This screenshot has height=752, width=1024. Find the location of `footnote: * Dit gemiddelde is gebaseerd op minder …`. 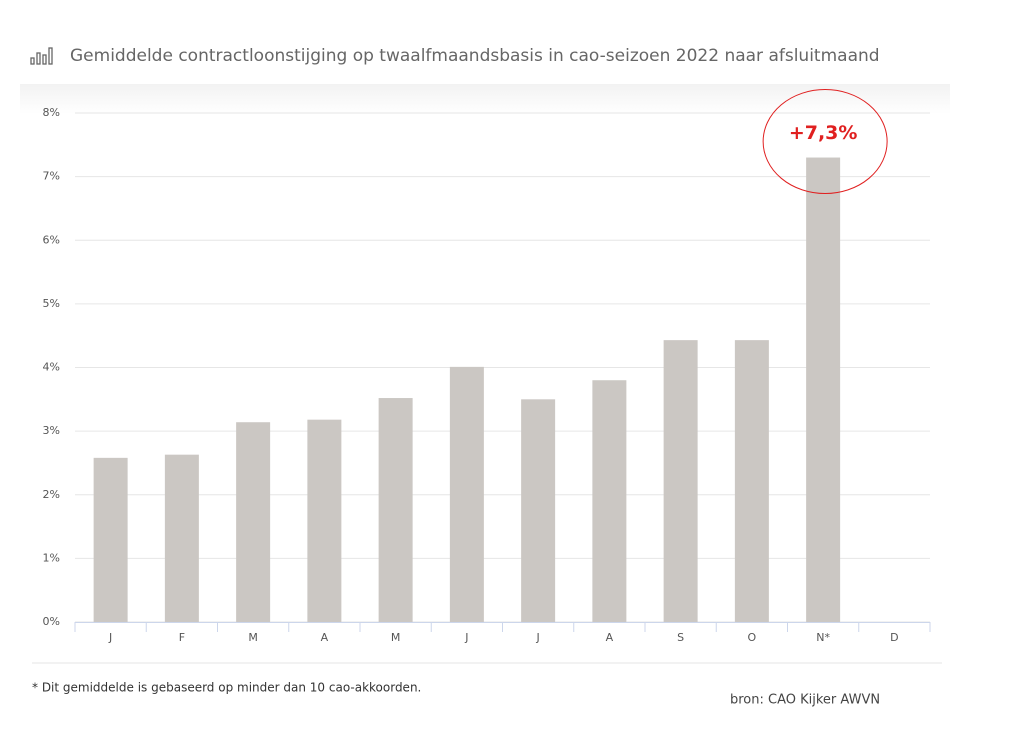

footnote: * Dit gemiddelde is gebaseerd op minder … is located at coordinates (226, 688).